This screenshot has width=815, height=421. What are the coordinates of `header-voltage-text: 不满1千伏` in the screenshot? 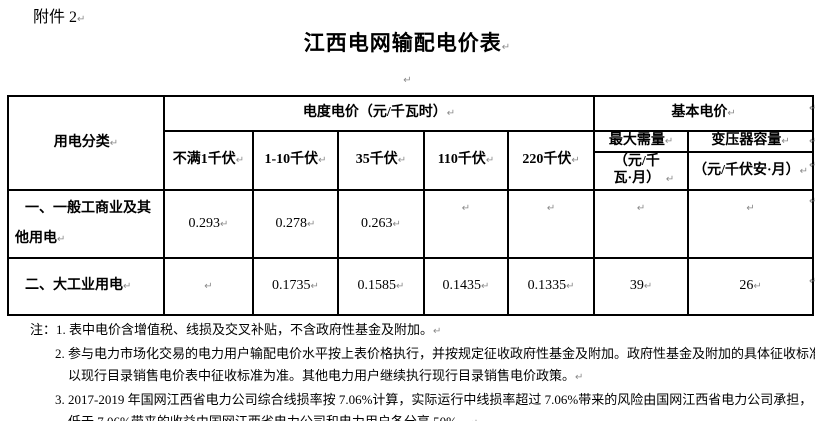 It's located at (204, 160).